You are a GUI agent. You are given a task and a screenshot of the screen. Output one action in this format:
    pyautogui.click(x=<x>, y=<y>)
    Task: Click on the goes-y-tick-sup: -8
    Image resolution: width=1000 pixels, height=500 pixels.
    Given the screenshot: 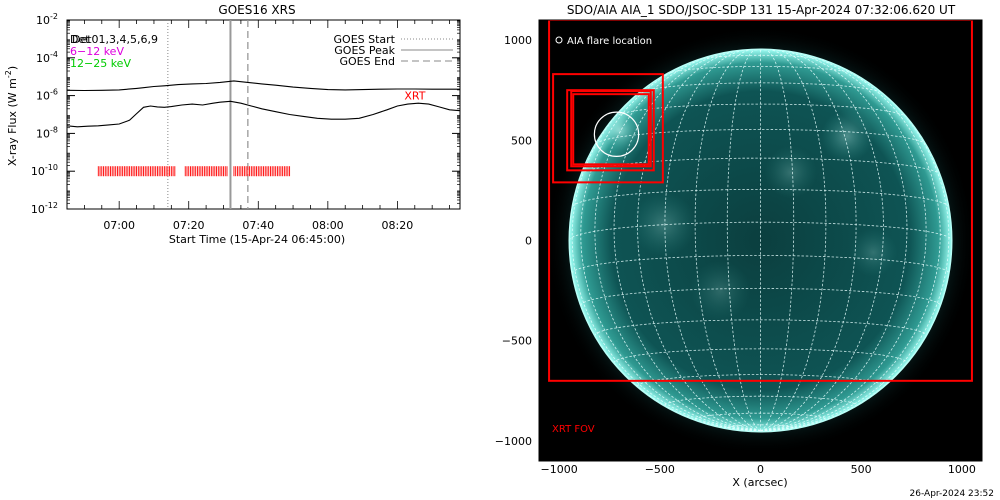 What is the action you would take?
    pyautogui.click(x=54, y=129)
    